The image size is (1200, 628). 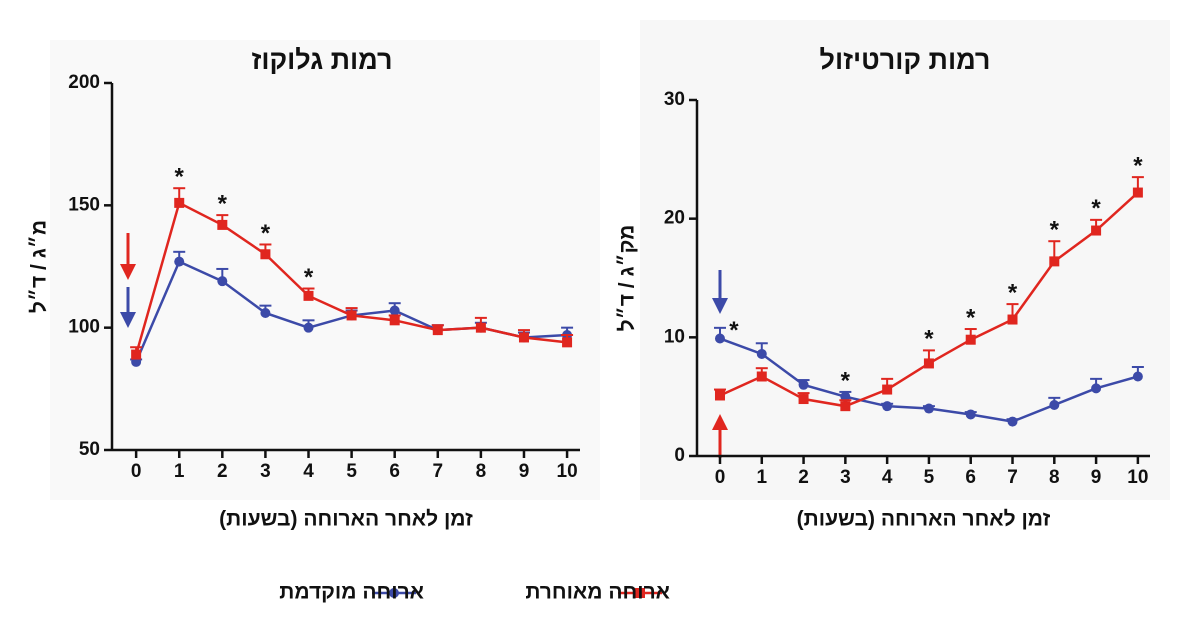 I want to click on chart-title: רמות גלוקוז, so click(x=321, y=60).